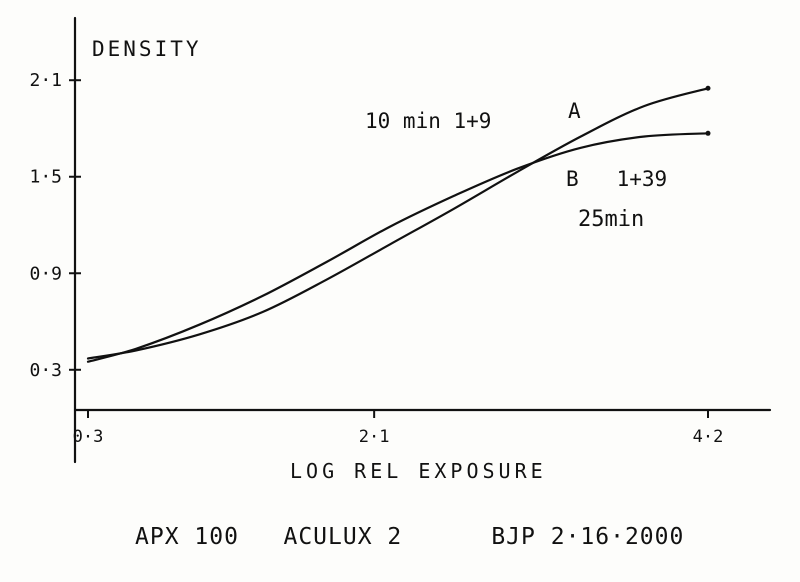 Image resolution: width=800 pixels, height=582 pixels. What do you see at coordinates (147, 49) in the screenshot?
I see `y-axis-title: DENSITY` at bounding box center [147, 49].